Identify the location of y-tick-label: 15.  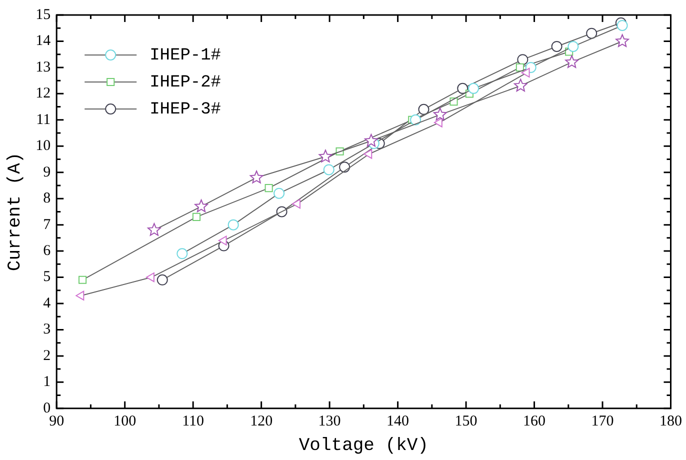
(43, 14).